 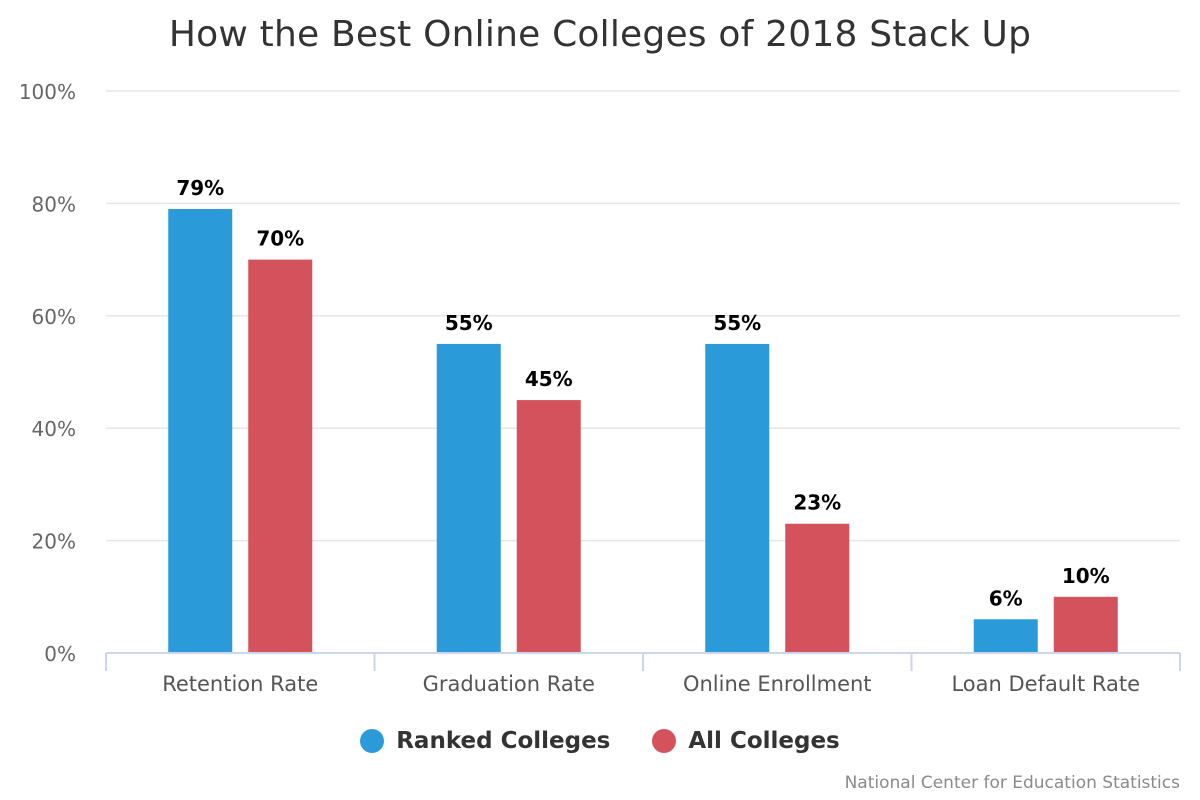 What do you see at coordinates (54, 317) in the screenshot?
I see `y-tick-label: 60%` at bounding box center [54, 317].